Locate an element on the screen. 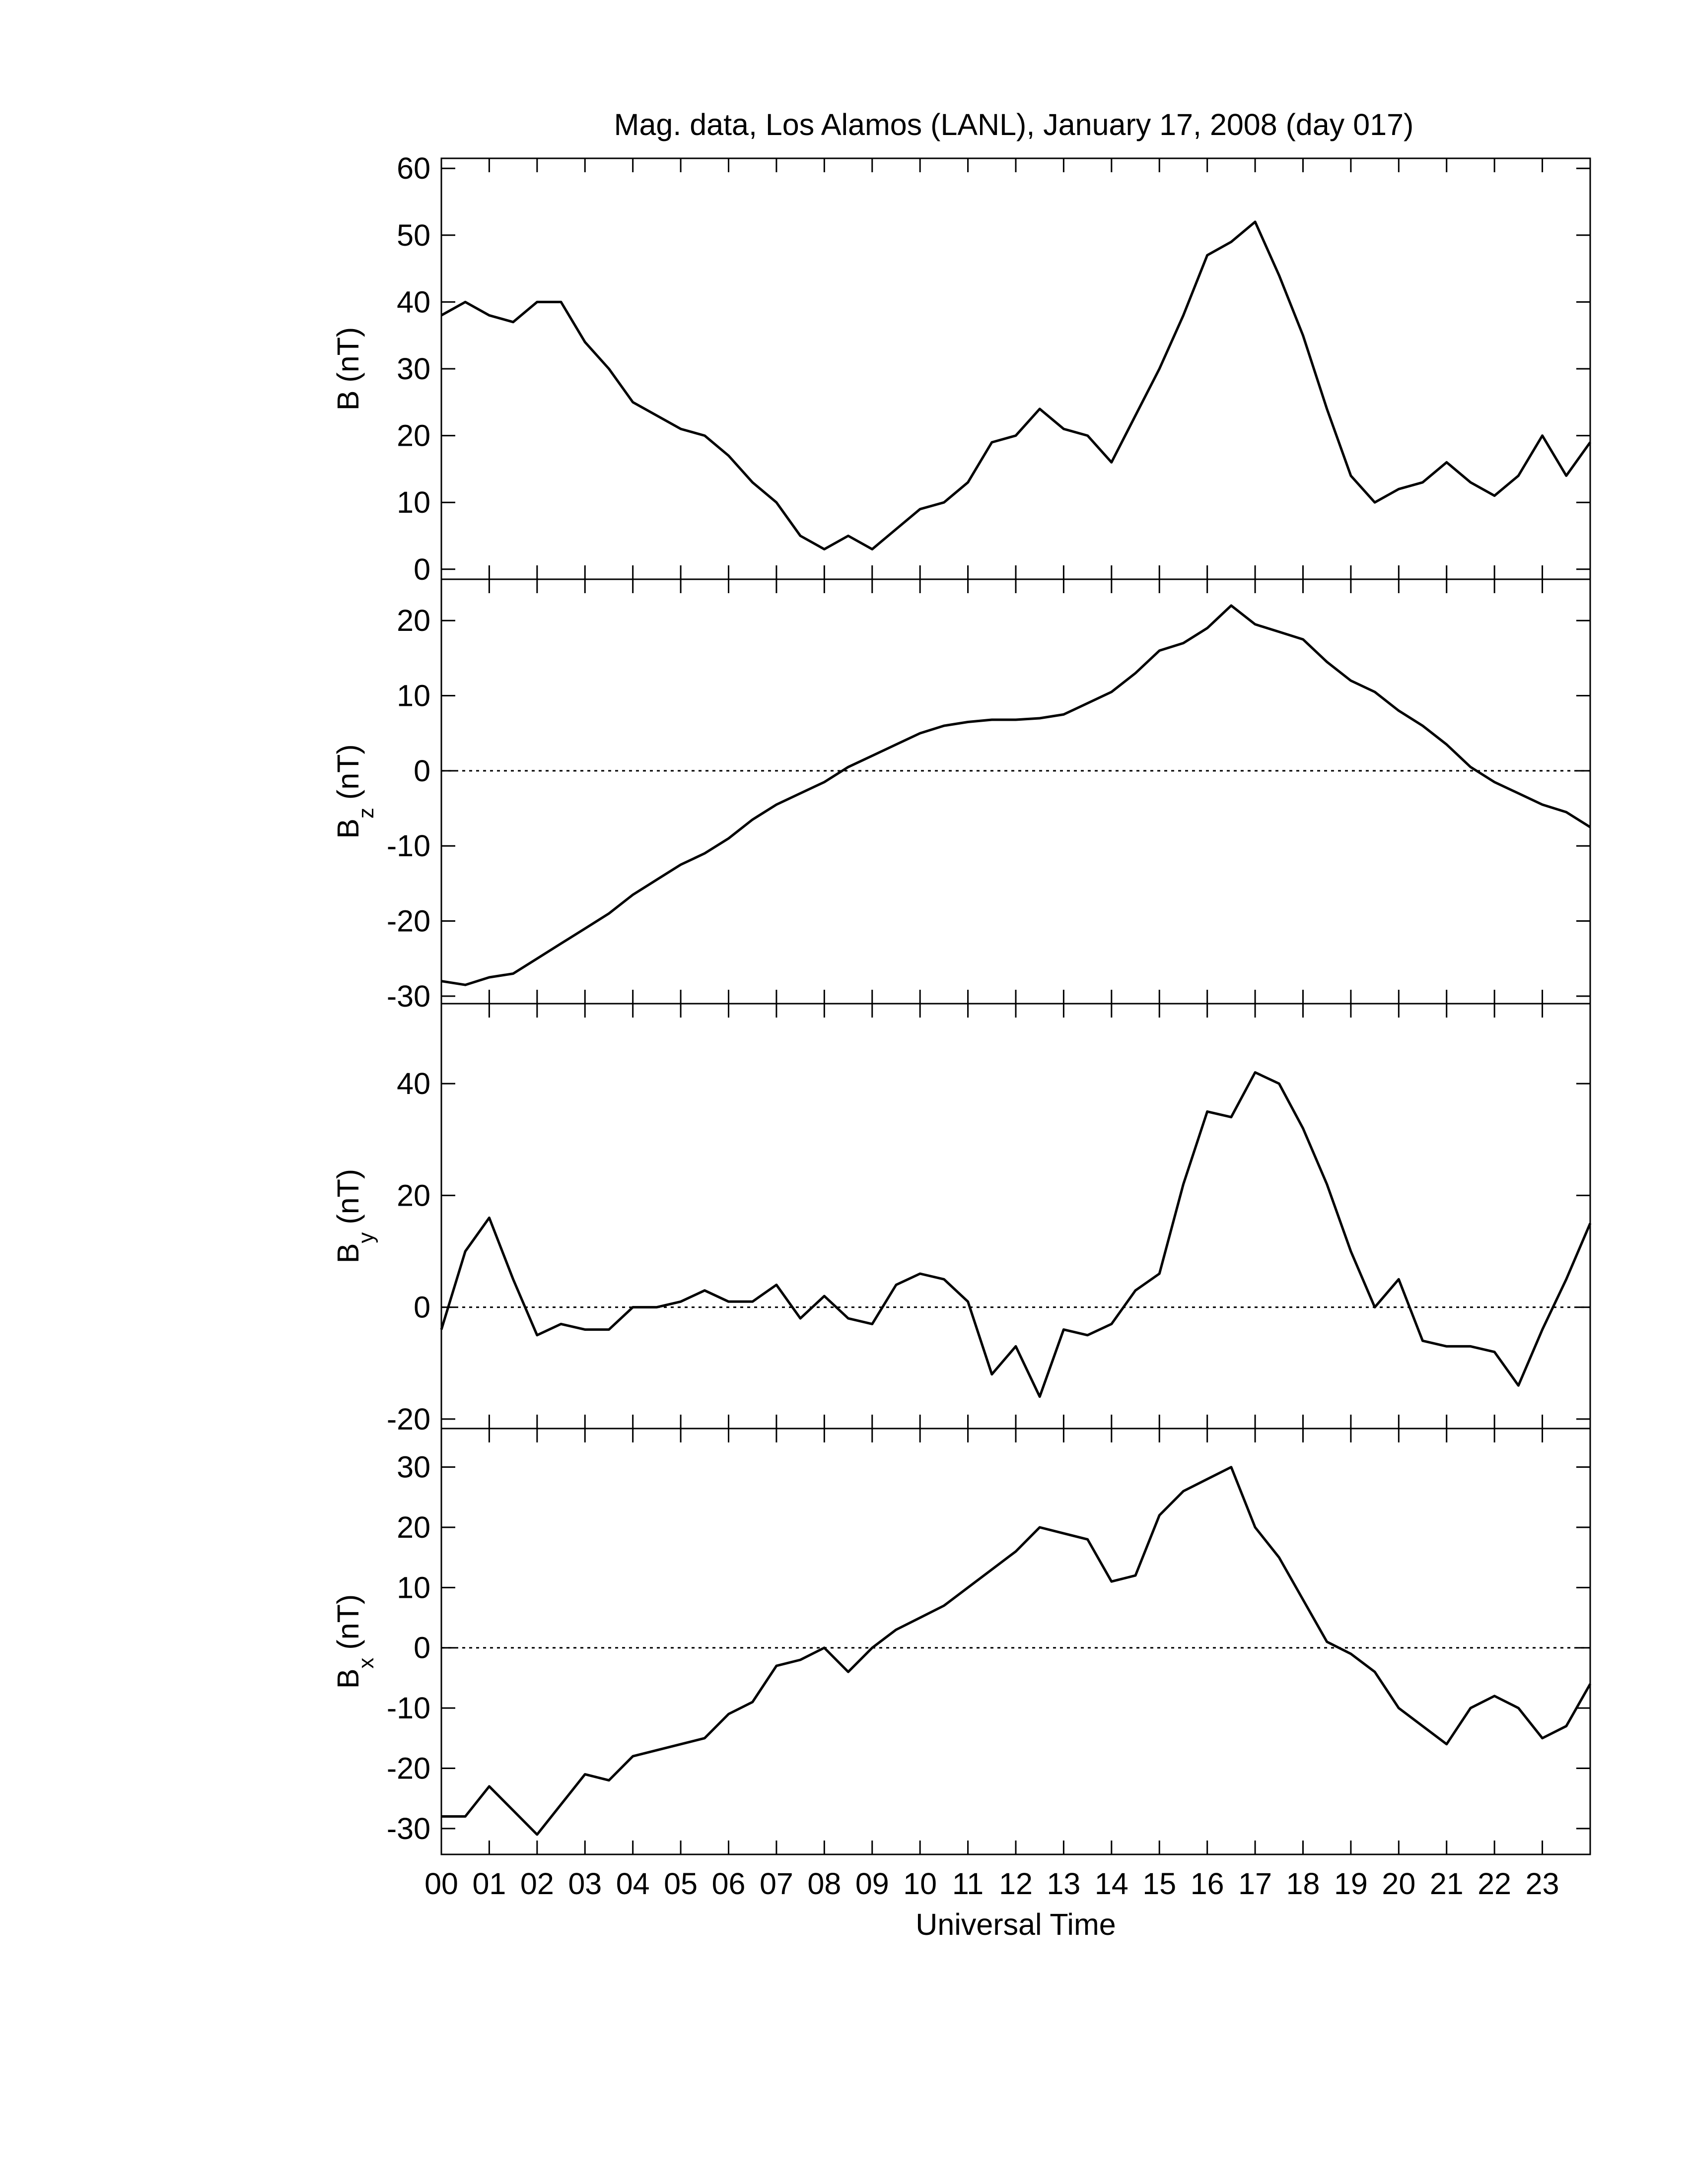  x-tick-label: 11 is located at coordinates (968, 1884).